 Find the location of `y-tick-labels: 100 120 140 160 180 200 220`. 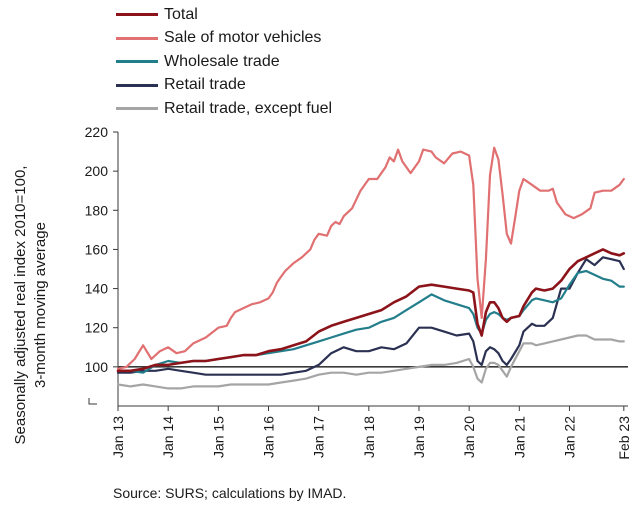

y-tick-labels: 100 120 140 160 180 200 220 is located at coordinates (97, 249).